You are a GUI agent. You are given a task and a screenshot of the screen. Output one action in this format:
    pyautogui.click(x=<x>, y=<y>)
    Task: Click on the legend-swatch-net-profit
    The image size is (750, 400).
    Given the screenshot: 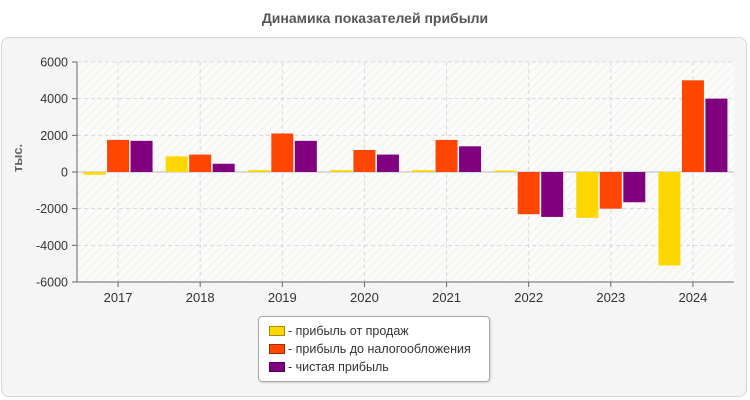 What is the action you would take?
    pyautogui.click(x=277, y=367)
    